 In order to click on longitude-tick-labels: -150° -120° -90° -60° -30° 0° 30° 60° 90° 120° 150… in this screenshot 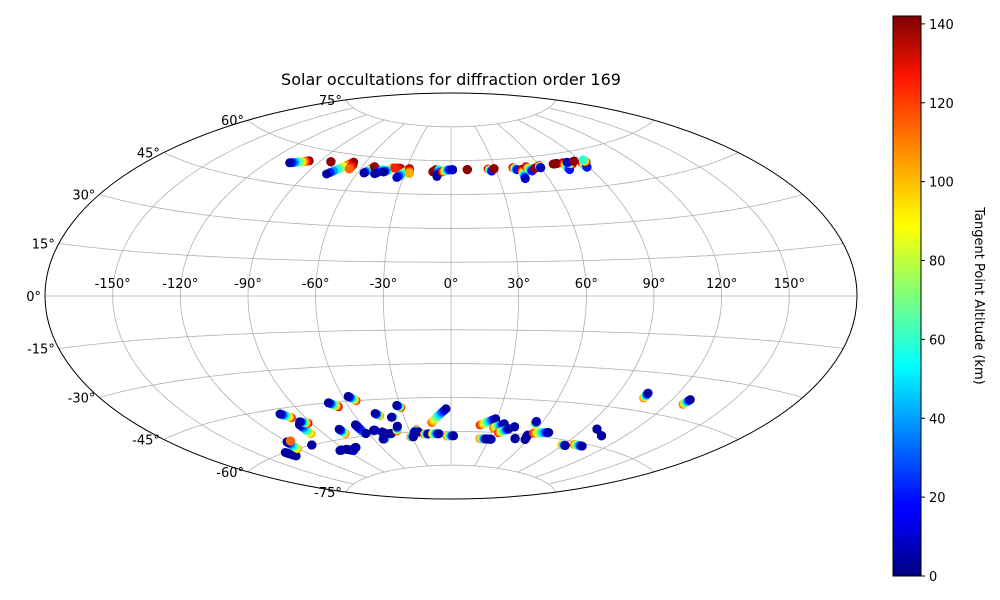, I will do `click(450, 284)`.